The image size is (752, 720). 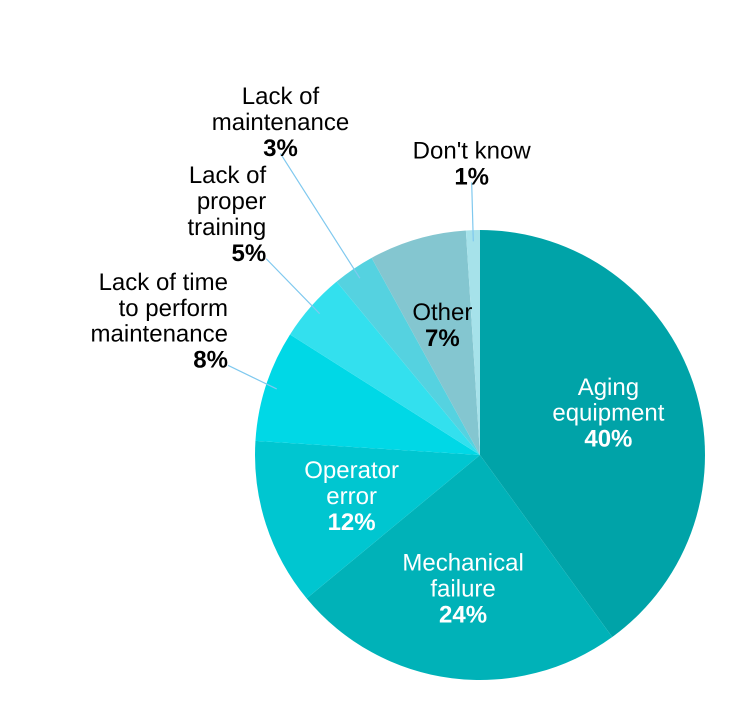 I want to click on slice-label: Operator error, so click(x=351, y=483).